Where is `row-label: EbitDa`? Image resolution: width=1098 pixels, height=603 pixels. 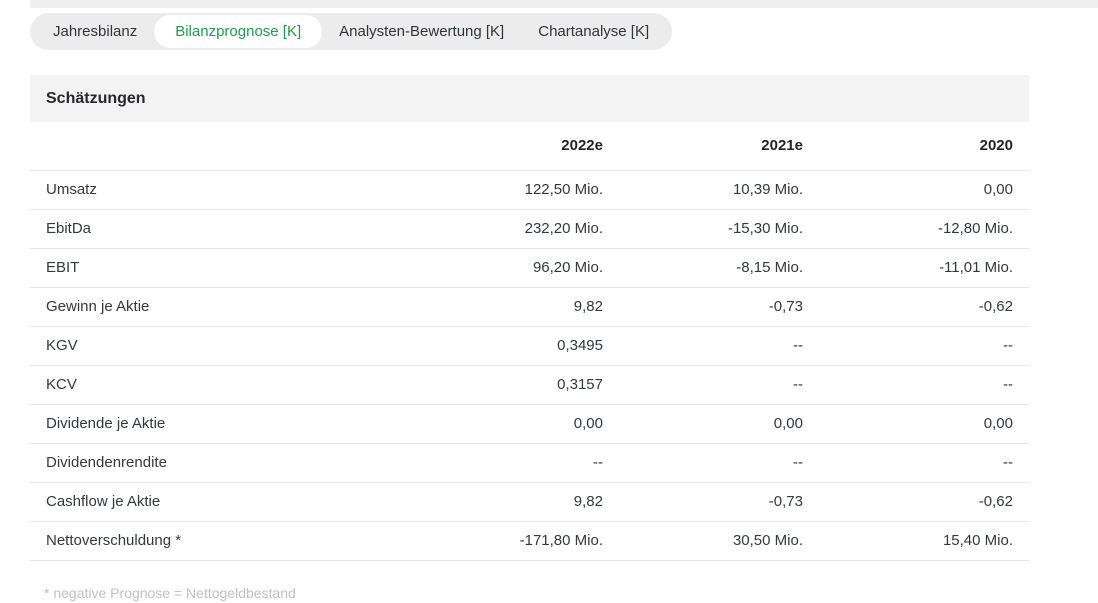 row-label: EbitDa is located at coordinates (216, 229).